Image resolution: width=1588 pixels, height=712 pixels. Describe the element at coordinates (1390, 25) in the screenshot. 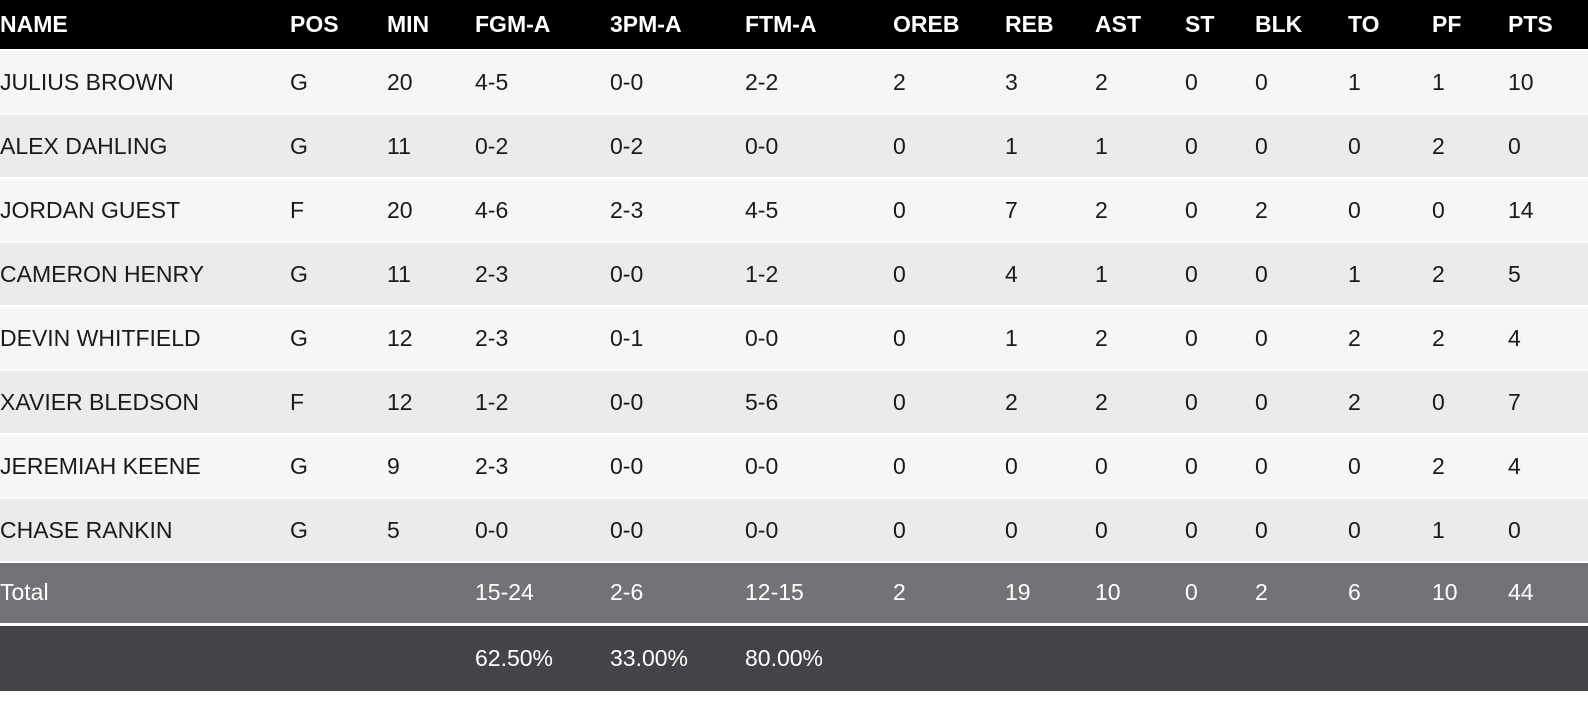

I see `column-header-to: TO` at that location.